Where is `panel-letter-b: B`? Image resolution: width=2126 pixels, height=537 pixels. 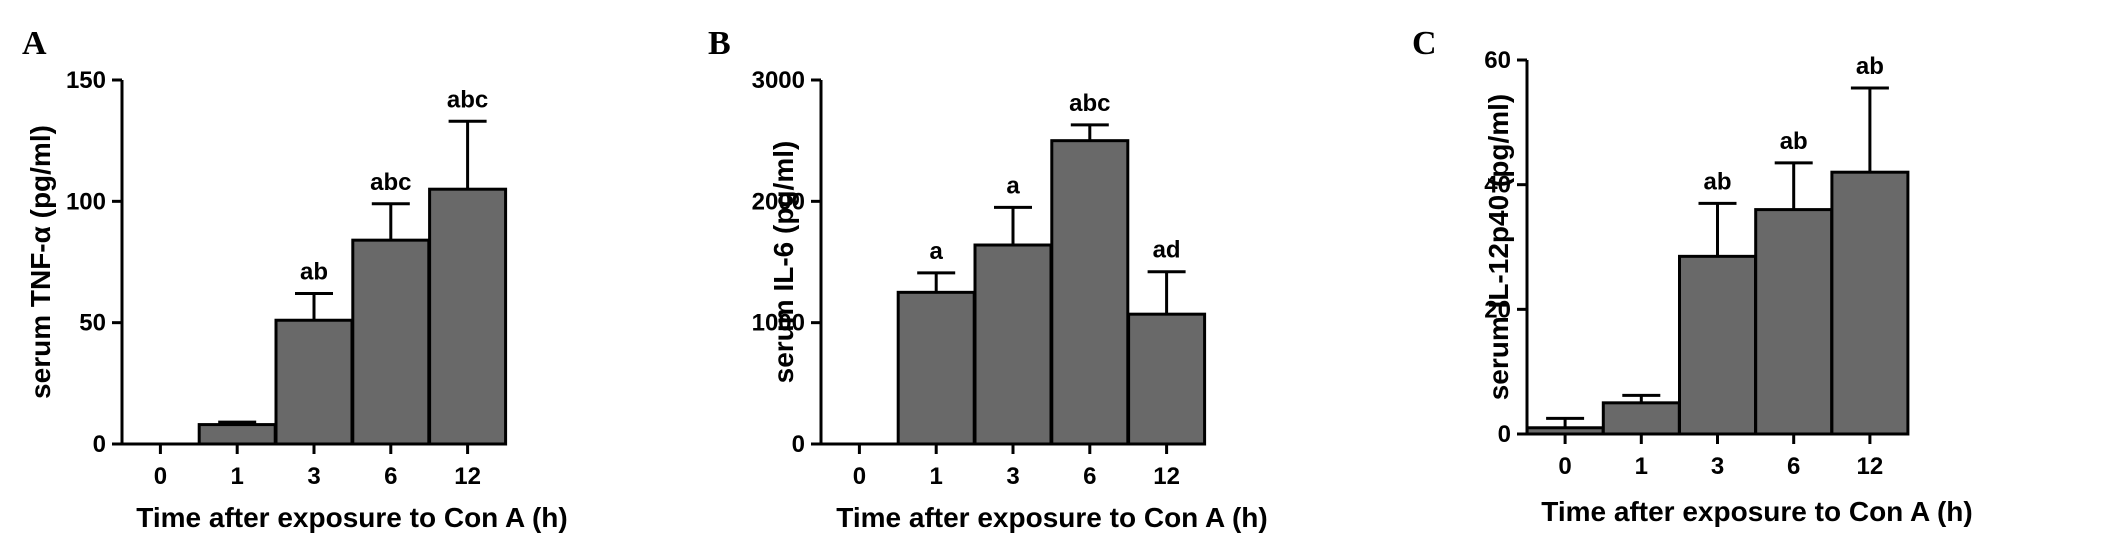 panel-letter-b: B is located at coordinates (719, 43).